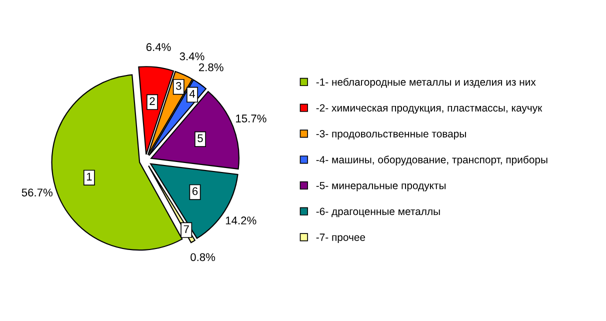  What do you see at coordinates (186, 229) in the screenshot?
I see `text: 7` at bounding box center [186, 229].